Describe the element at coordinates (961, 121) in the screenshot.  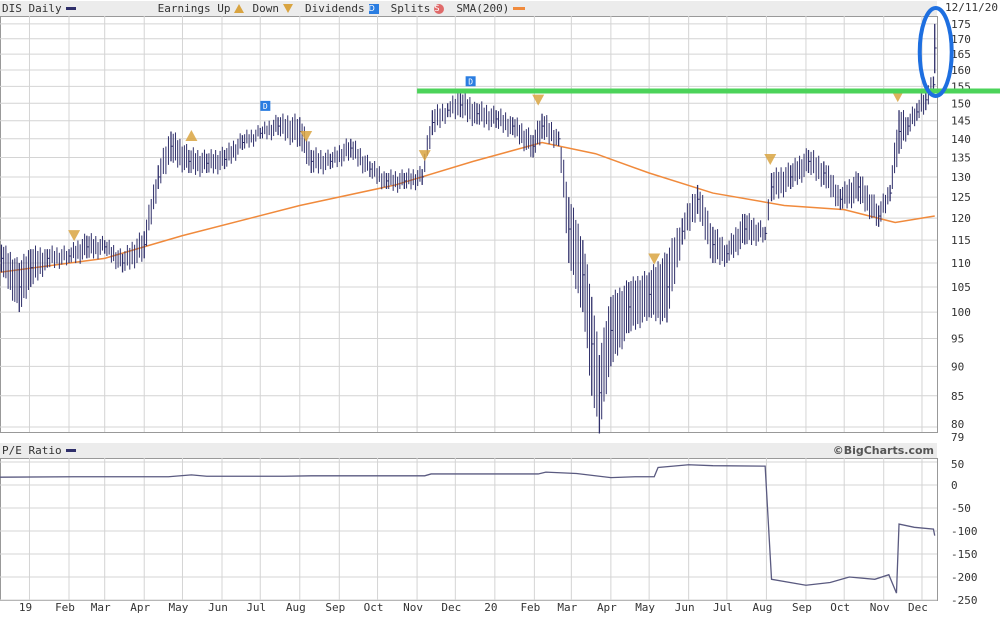
I see `price-y-tick-label: 145` at that location.